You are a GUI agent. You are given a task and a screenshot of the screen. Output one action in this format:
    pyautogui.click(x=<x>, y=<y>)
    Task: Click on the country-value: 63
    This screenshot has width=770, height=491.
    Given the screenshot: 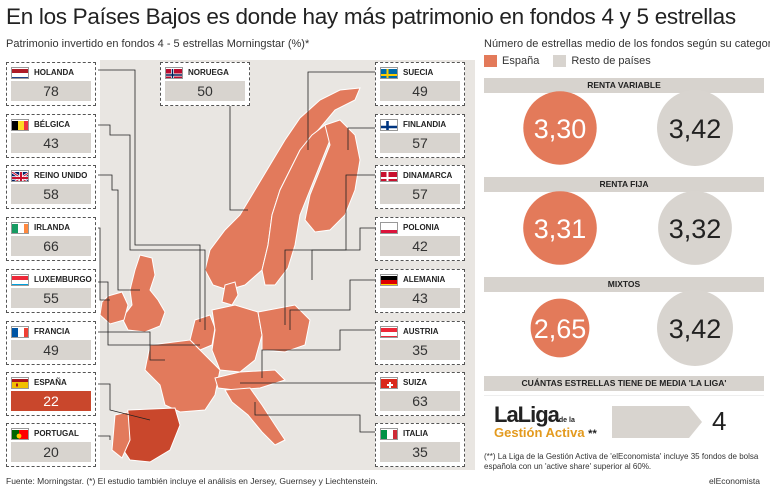 What is the action you would take?
    pyautogui.click(x=420, y=401)
    